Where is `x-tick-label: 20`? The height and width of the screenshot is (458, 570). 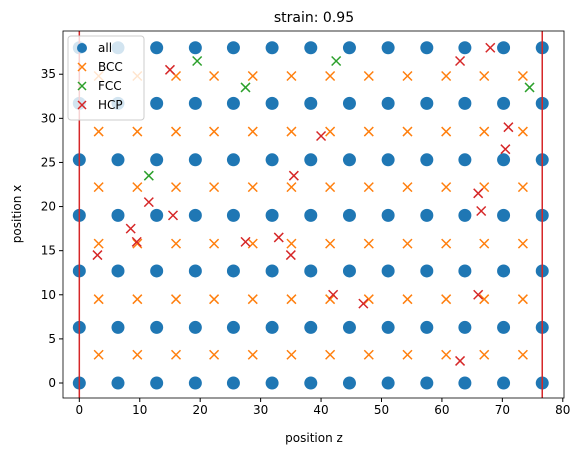 x-tick-label: 20 is located at coordinates (200, 410).